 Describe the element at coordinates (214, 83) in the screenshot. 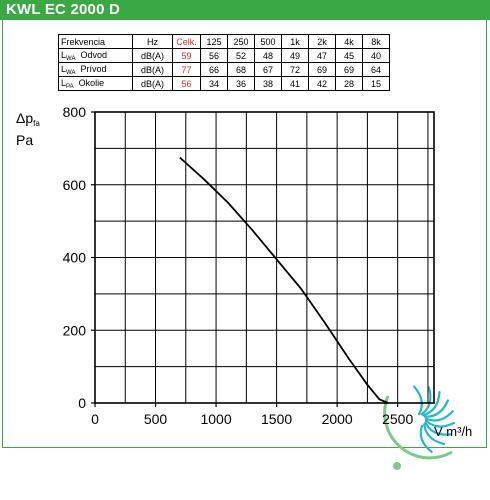

I see `spec-band-value: 34` at that location.